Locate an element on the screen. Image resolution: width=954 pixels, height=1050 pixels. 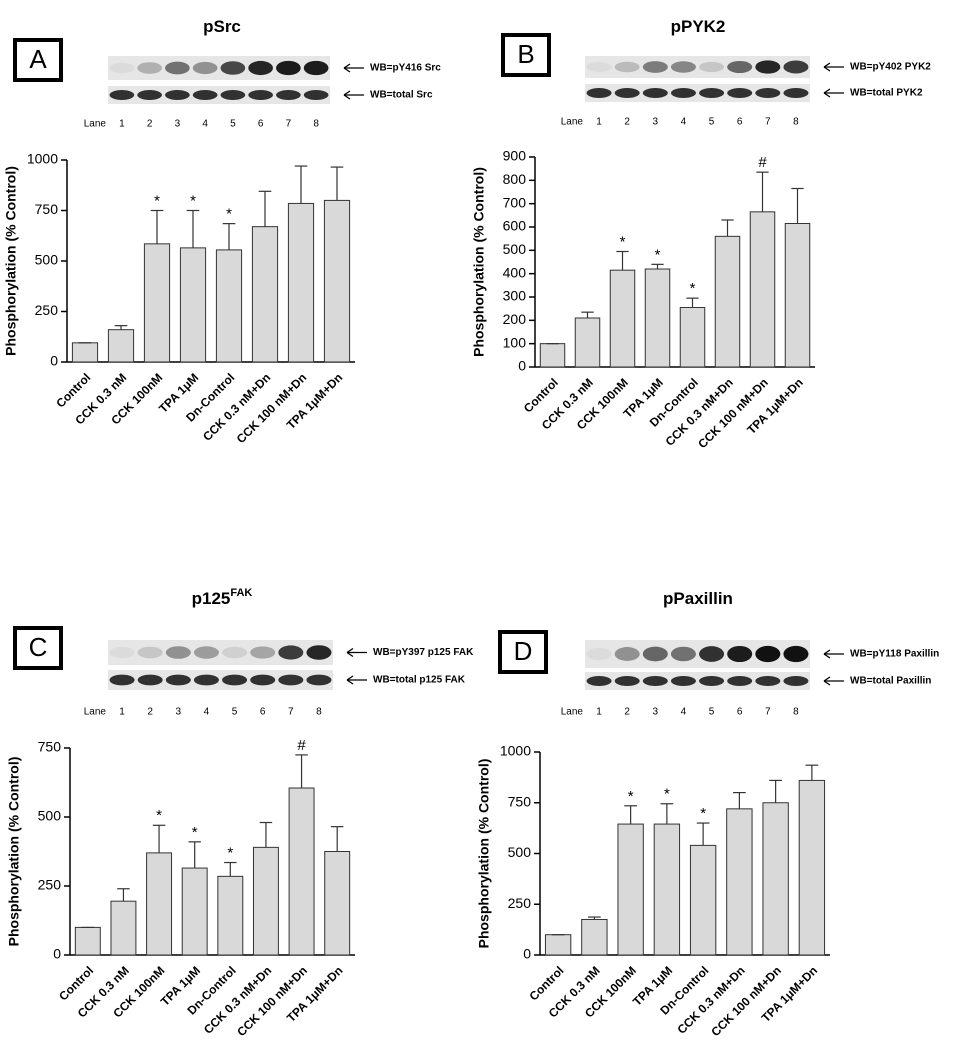
lane-label: Lane is located at coordinates (95, 124).